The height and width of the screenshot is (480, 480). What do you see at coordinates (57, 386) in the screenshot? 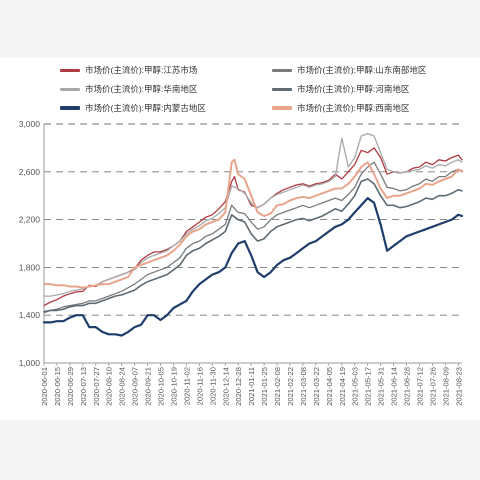
I see `x-tick-label: 2020-06-15` at bounding box center [57, 386].